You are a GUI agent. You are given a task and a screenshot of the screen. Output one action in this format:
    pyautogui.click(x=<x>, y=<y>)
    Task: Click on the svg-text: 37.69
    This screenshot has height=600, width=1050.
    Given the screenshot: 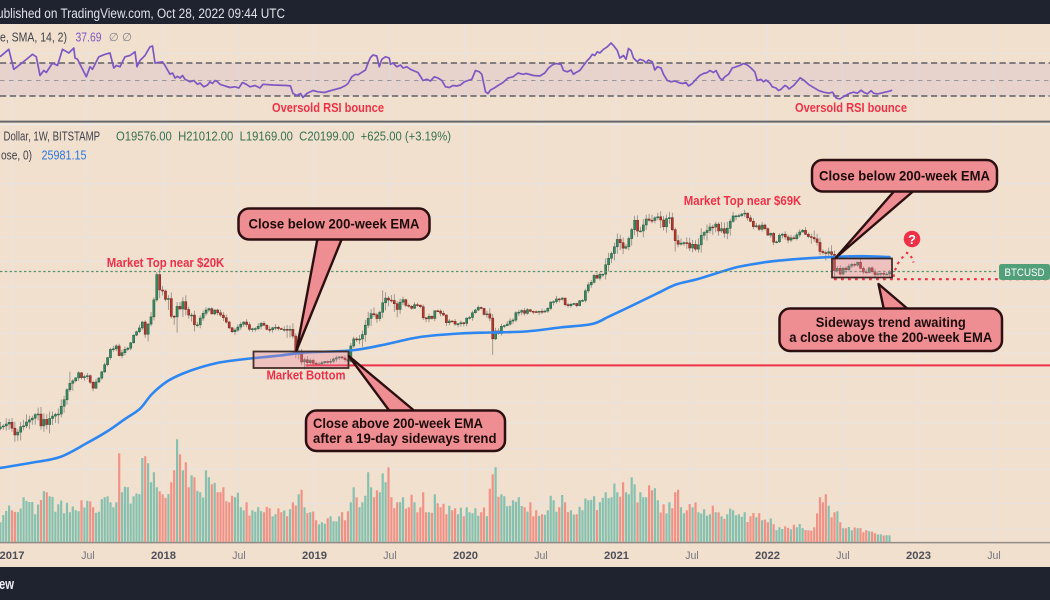 What is the action you would take?
    pyautogui.click(x=89, y=38)
    